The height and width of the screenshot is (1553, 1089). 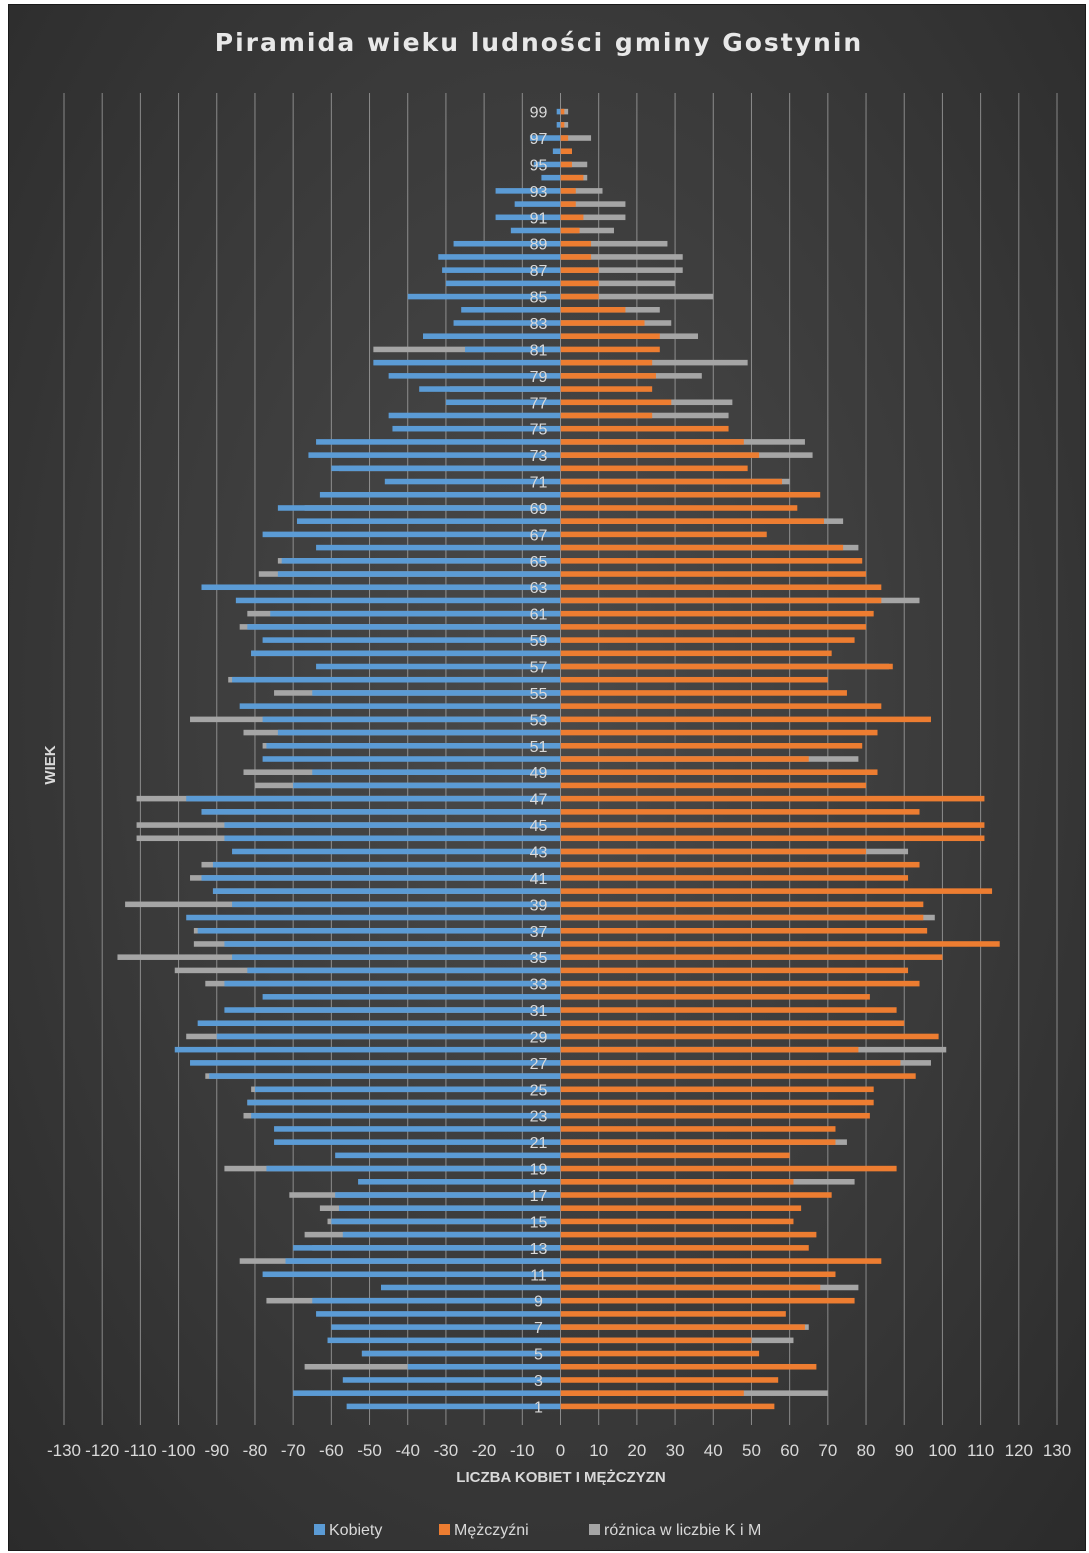 What do you see at coordinates (539, 905) in the screenshot?
I see `age-tick-label: 39` at bounding box center [539, 905].